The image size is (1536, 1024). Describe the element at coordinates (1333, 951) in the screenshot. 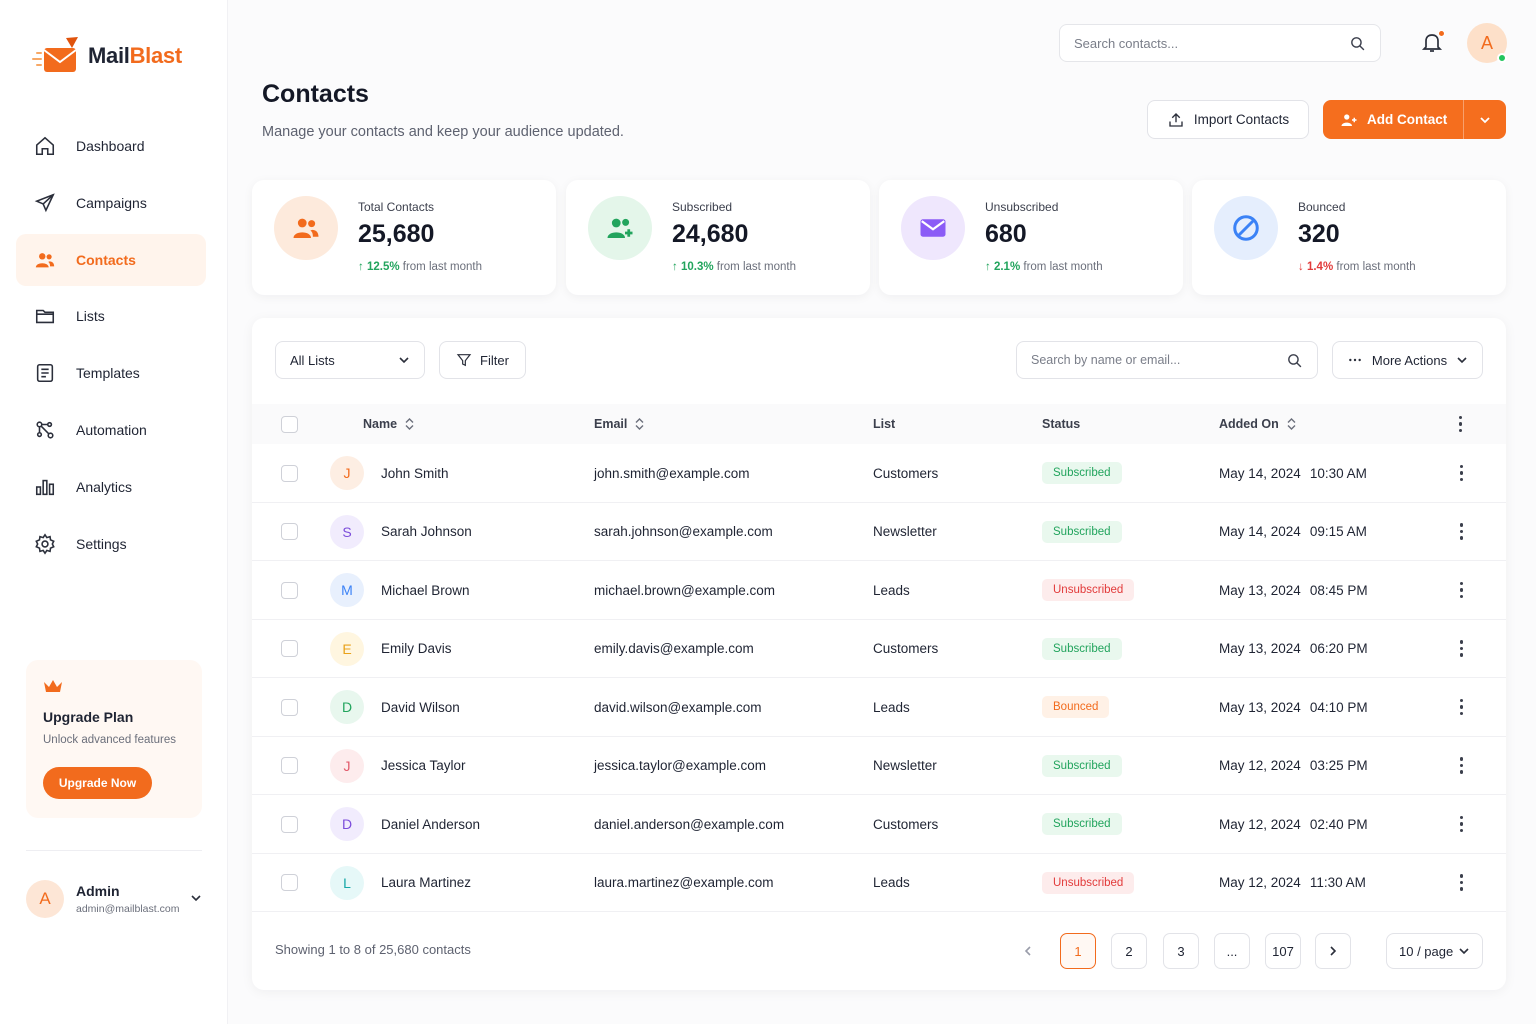

I see `next-page-button` at that location.